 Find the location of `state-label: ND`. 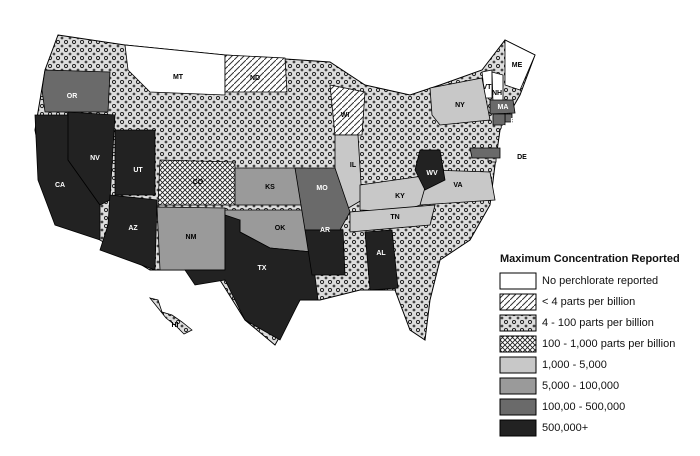

state-label: ND is located at coordinates (255, 78).